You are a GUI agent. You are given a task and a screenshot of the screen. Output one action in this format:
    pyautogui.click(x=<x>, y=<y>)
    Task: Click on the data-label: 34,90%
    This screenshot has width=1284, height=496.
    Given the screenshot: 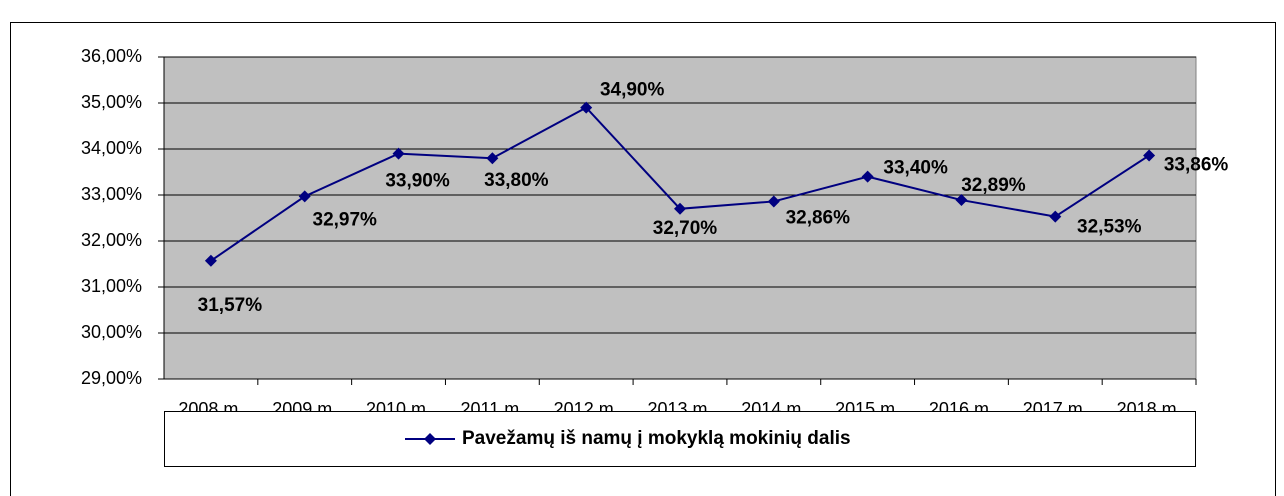 What is the action you would take?
    pyautogui.click(x=632, y=90)
    